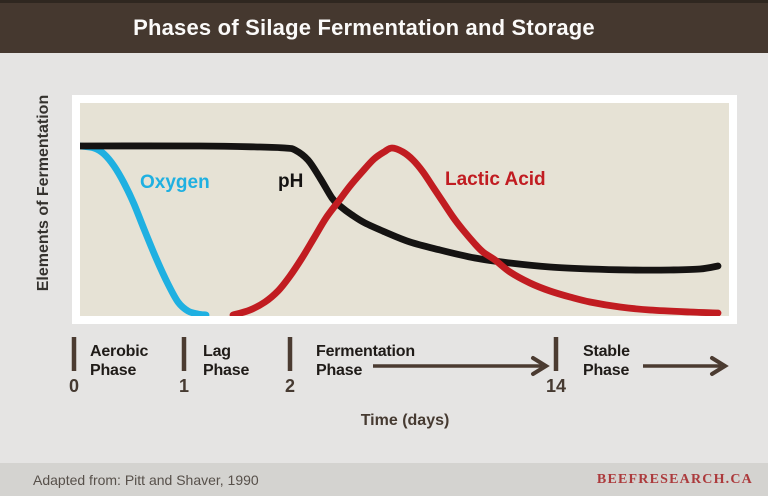 Image resolution: width=768 pixels, height=496 pixels. What do you see at coordinates (145, 229) in the screenshot?
I see `curve-oxygen` at bounding box center [145, 229].